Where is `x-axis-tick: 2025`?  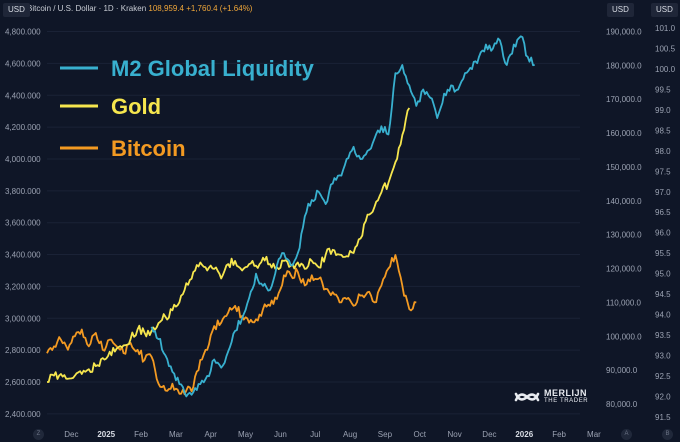 x-axis-tick: 2025 is located at coordinates (106, 434).